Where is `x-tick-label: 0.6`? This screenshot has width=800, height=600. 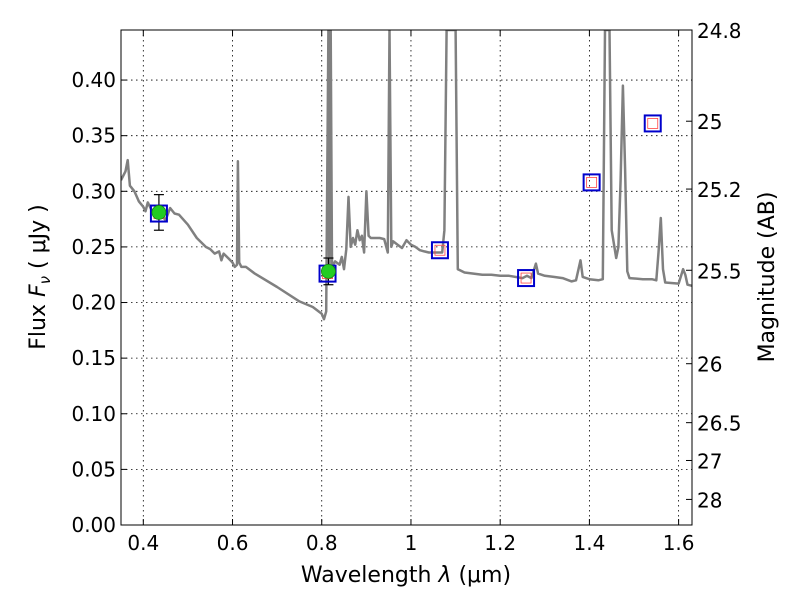
x-tick-label: 0.6 is located at coordinates (233, 543).